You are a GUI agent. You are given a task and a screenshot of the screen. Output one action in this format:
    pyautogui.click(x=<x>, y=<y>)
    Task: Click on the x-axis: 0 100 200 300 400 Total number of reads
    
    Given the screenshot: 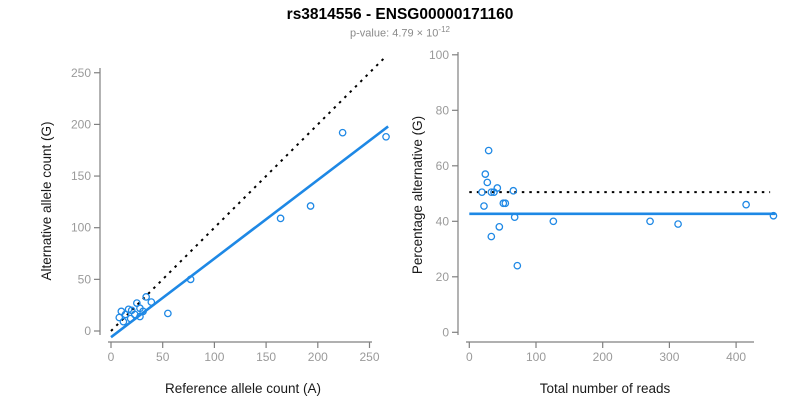 What is the action you would take?
    pyautogui.click(x=610, y=368)
    